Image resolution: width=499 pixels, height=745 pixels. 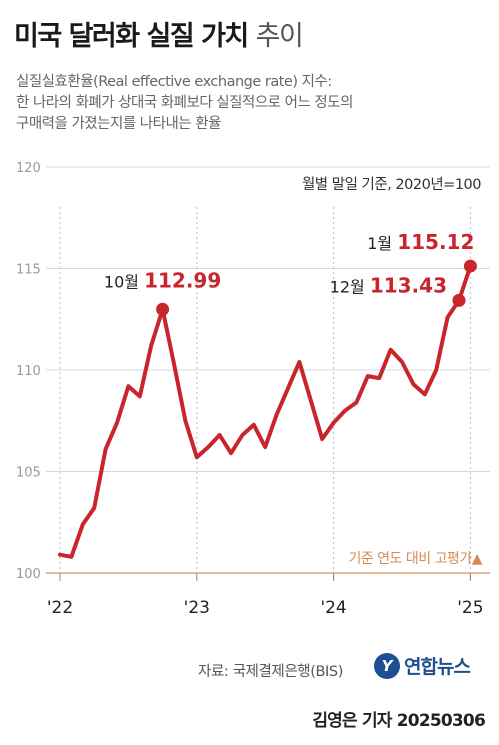 I want to click on x-tick-label: '22, so click(x=60, y=608).